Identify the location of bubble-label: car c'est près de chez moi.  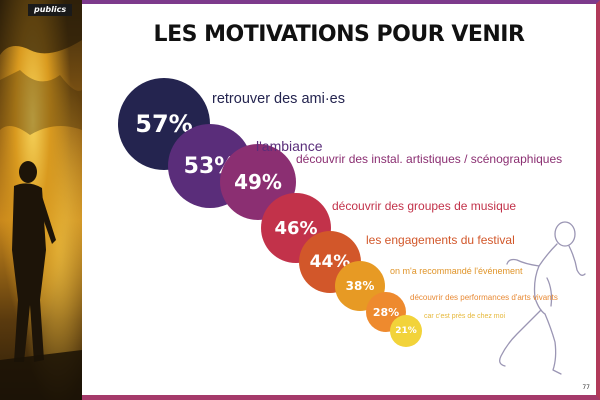
(465, 316).